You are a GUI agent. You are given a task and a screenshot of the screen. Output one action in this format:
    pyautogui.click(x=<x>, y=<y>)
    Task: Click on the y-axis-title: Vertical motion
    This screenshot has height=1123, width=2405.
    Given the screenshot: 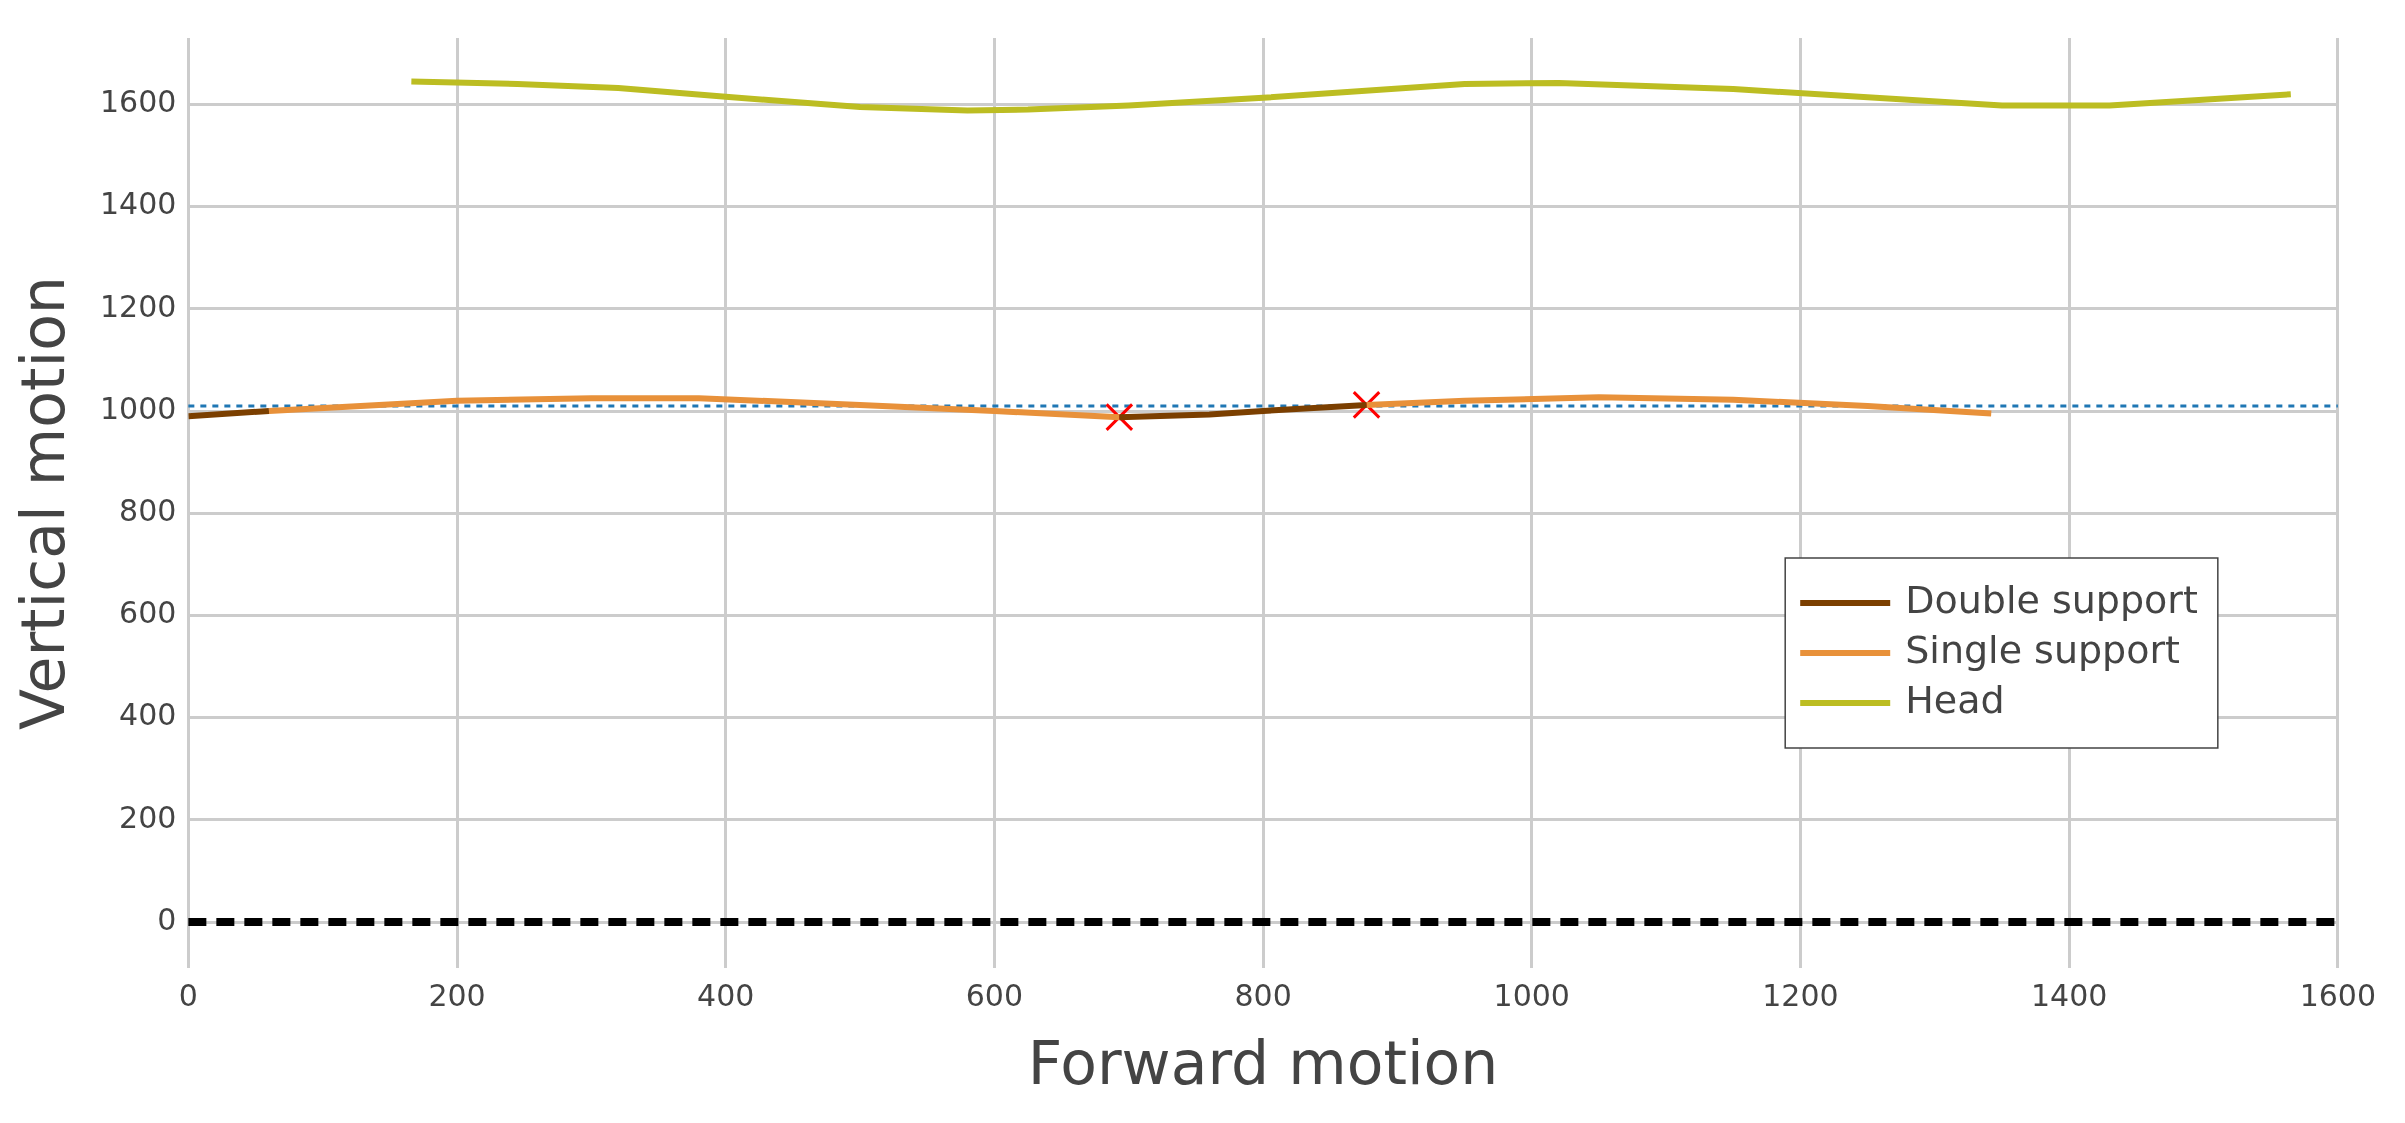 What is the action you would take?
    pyautogui.click(x=42, y=503)
    